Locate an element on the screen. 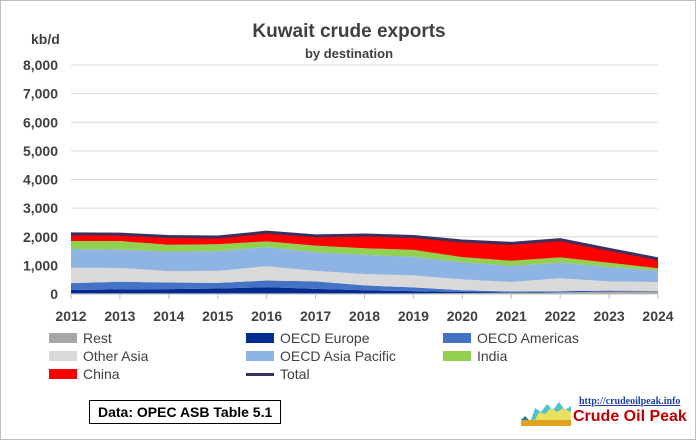 This screenshot has height=440, width=696. legend-item: Other Asia is located at coordinates (98, 356).